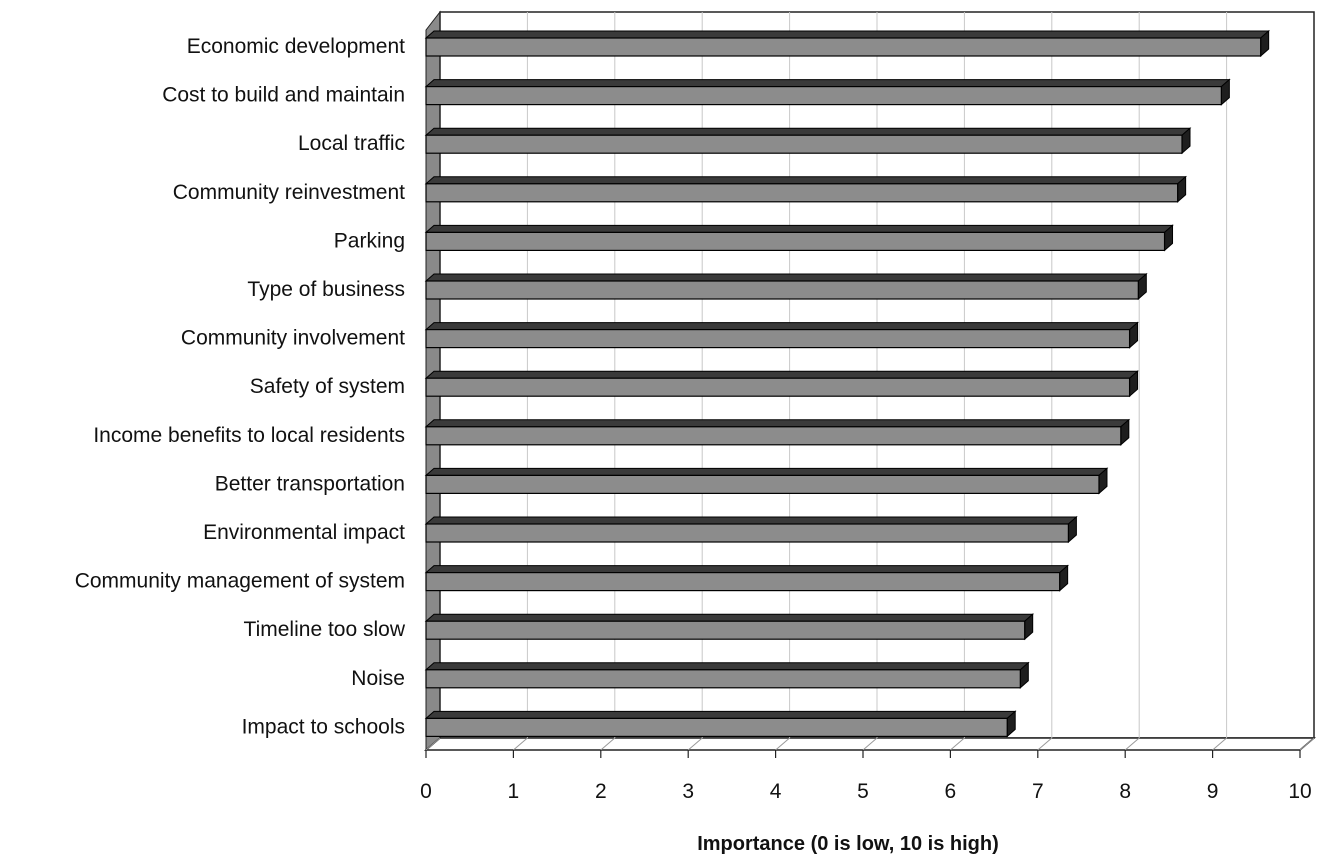 This screenshot has height=861, width=1328. I want to click on x-tick-label: 4, so click(776, 791).